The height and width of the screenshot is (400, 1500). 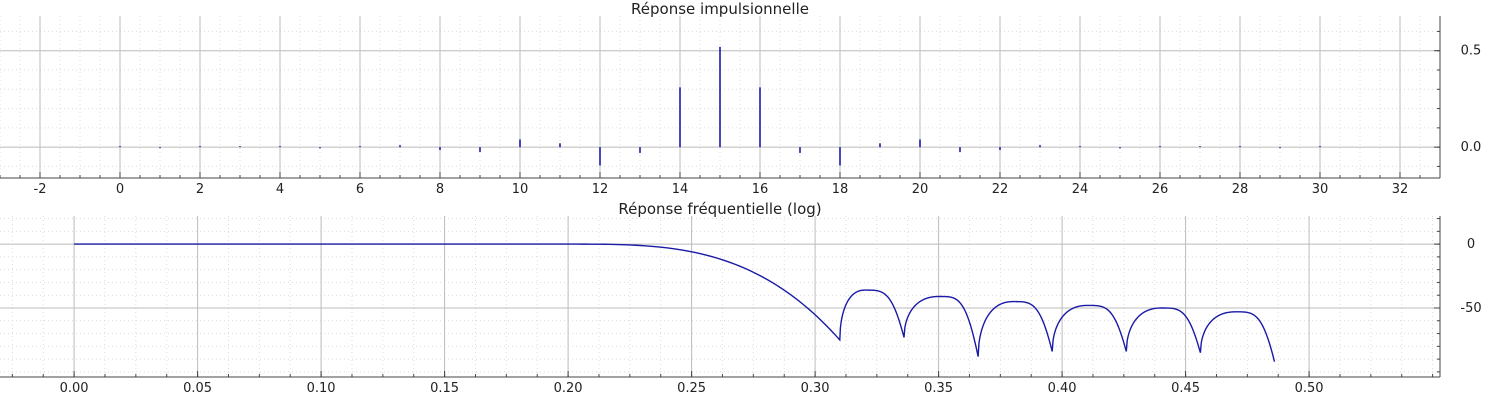 I want to click on y-tick-label: 0.0, so click(x=1471, y=147).